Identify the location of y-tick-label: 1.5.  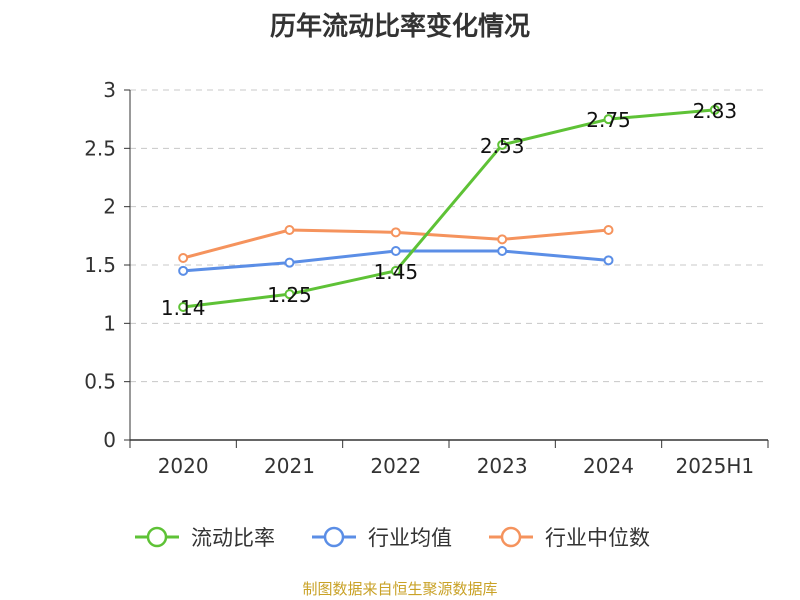
(100, 265).